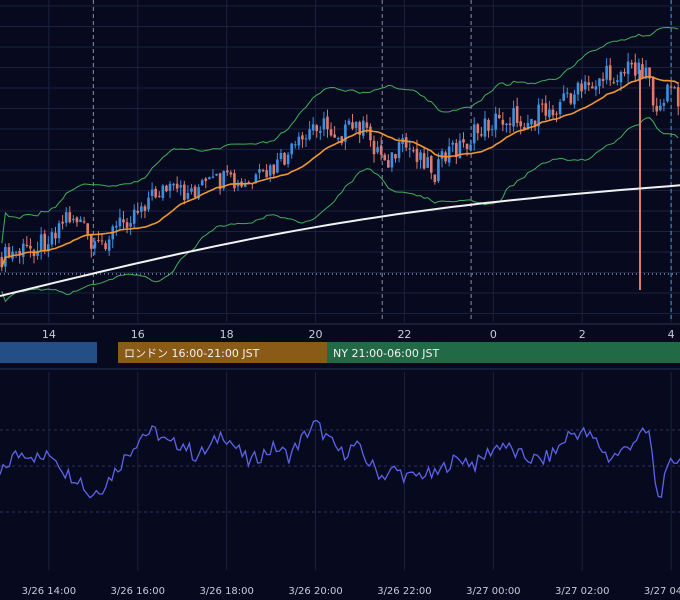  I want to click on session-london-block, so click(222, 352).